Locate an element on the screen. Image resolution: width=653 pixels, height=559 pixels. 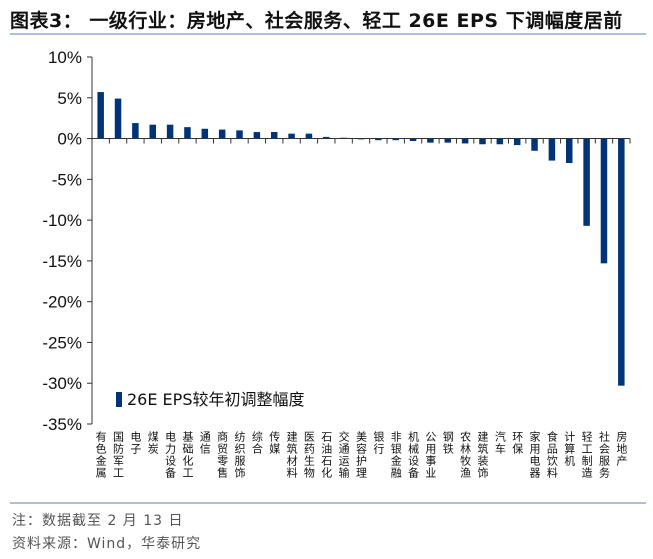
category-label: 汽车 is located at coordinates (499, 442).